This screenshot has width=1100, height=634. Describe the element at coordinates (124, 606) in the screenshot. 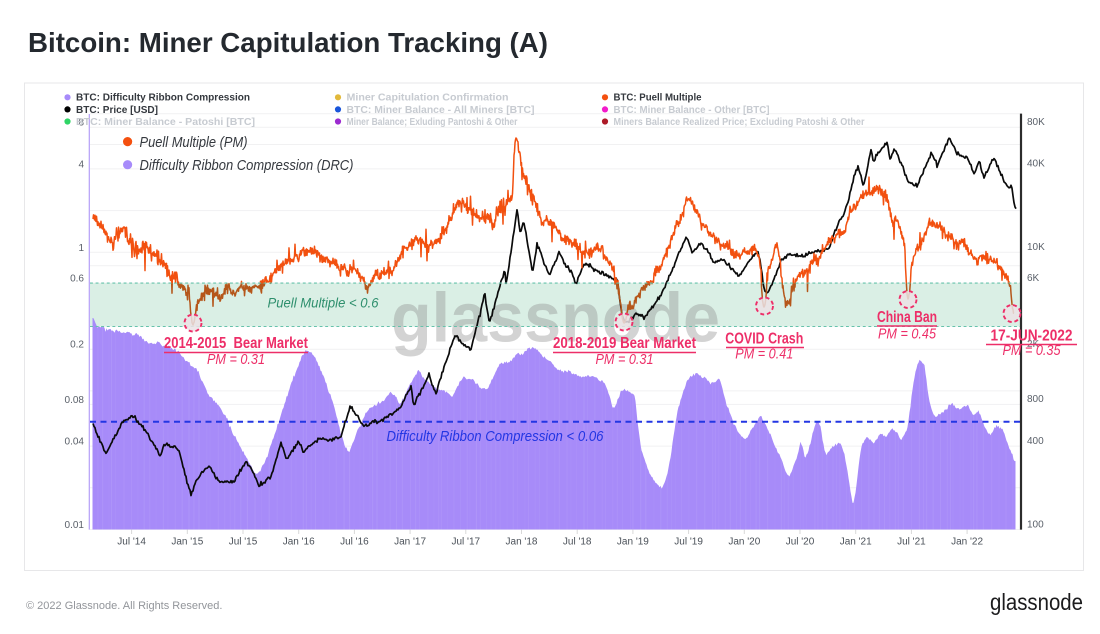

I see `svg-text:© 2022 Glassnode. All Rights R: © 2022 Glassnode. All Rights Reserved.` at that location.